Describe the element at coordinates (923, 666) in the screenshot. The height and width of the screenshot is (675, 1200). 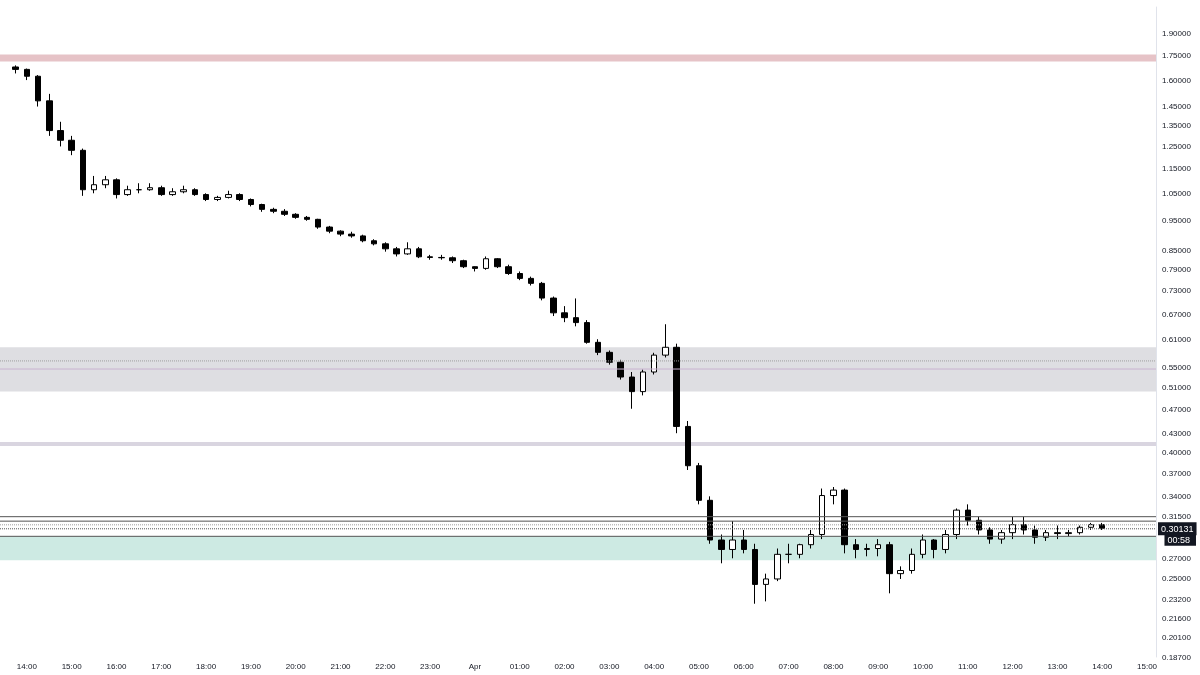
I see `x-tick-label: 10:00` at that location.